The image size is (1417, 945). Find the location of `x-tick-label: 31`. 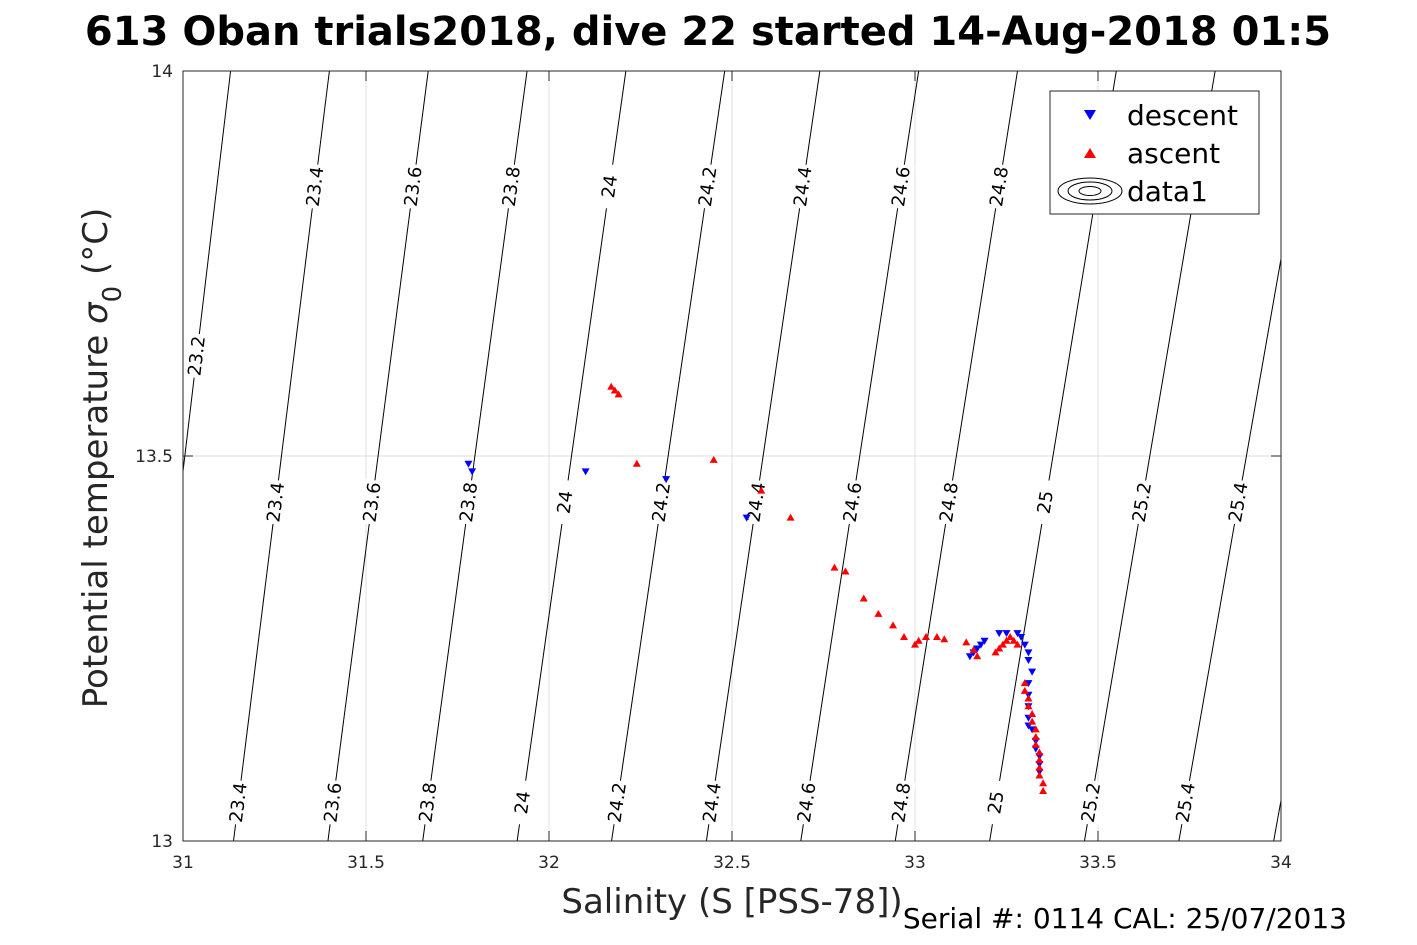

x-tick-label: 31 is located at coordinates (183, 863).